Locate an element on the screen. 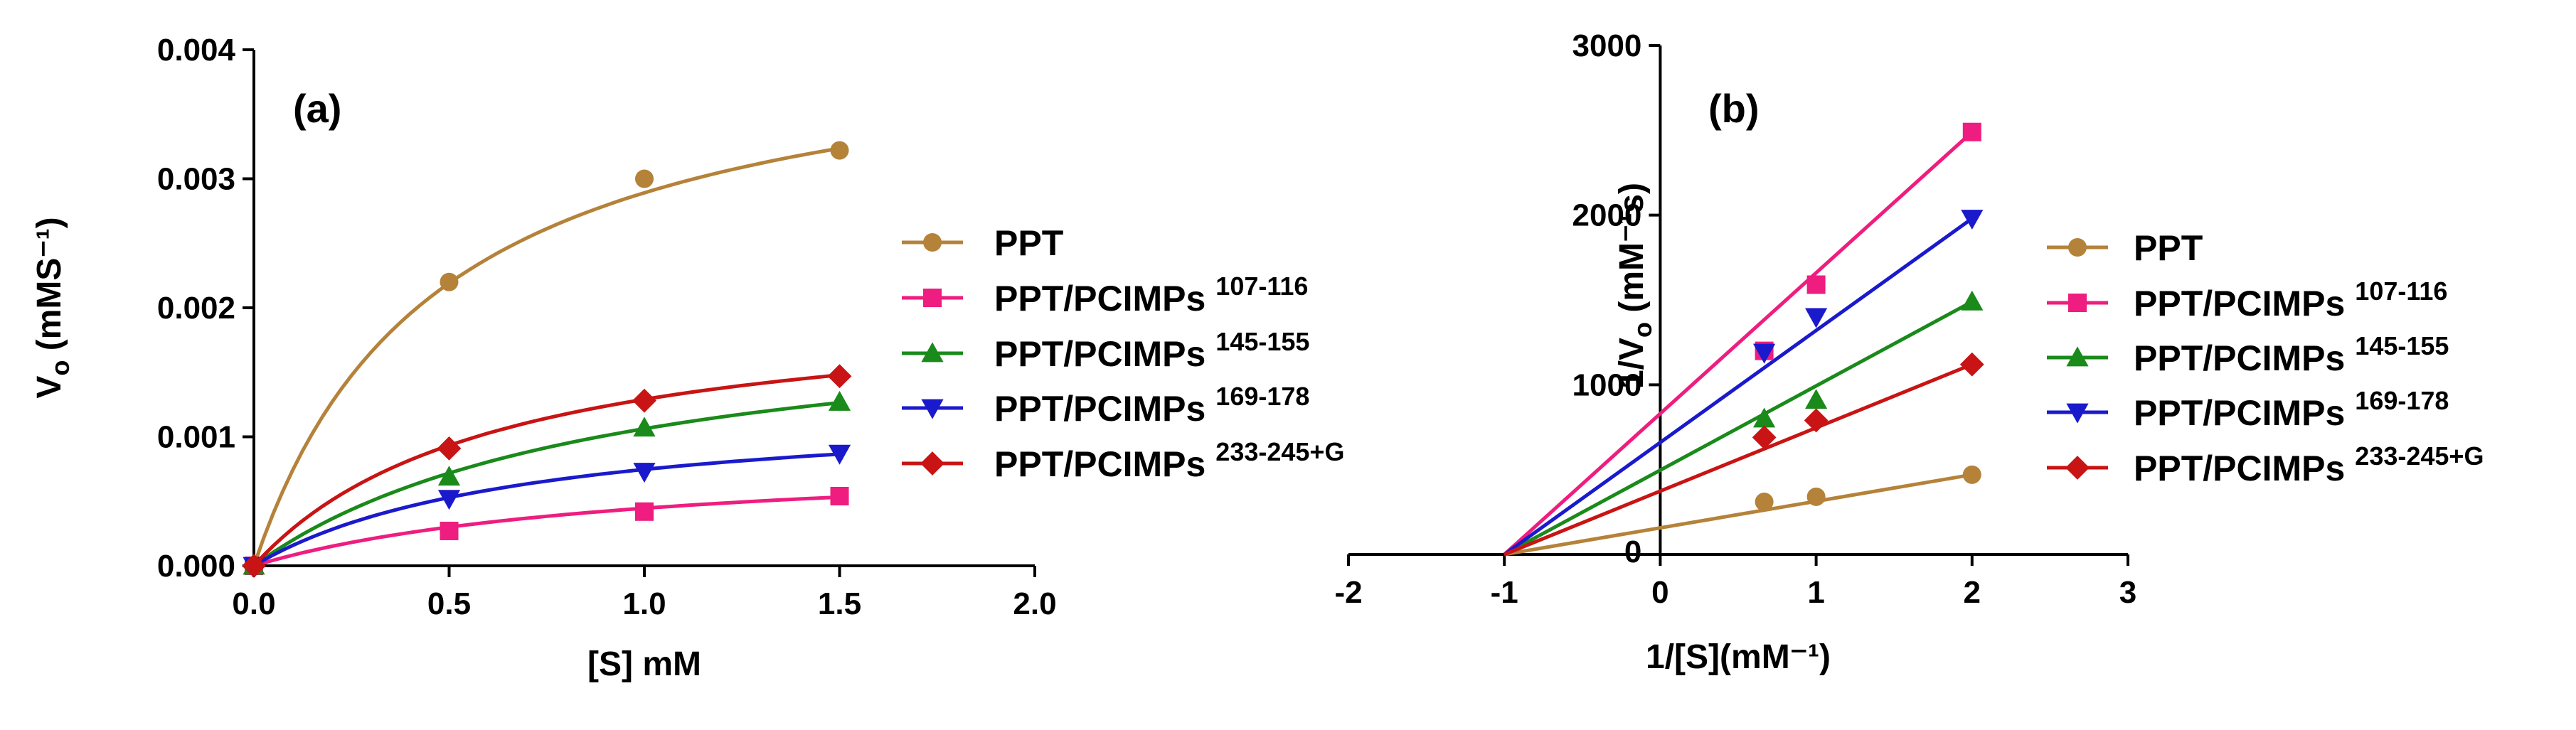 The height and width of the screenshot is (730, 2576). b-y-axis-label-unit: (mM⁻¹s) is located at coordinates (1632, 252).